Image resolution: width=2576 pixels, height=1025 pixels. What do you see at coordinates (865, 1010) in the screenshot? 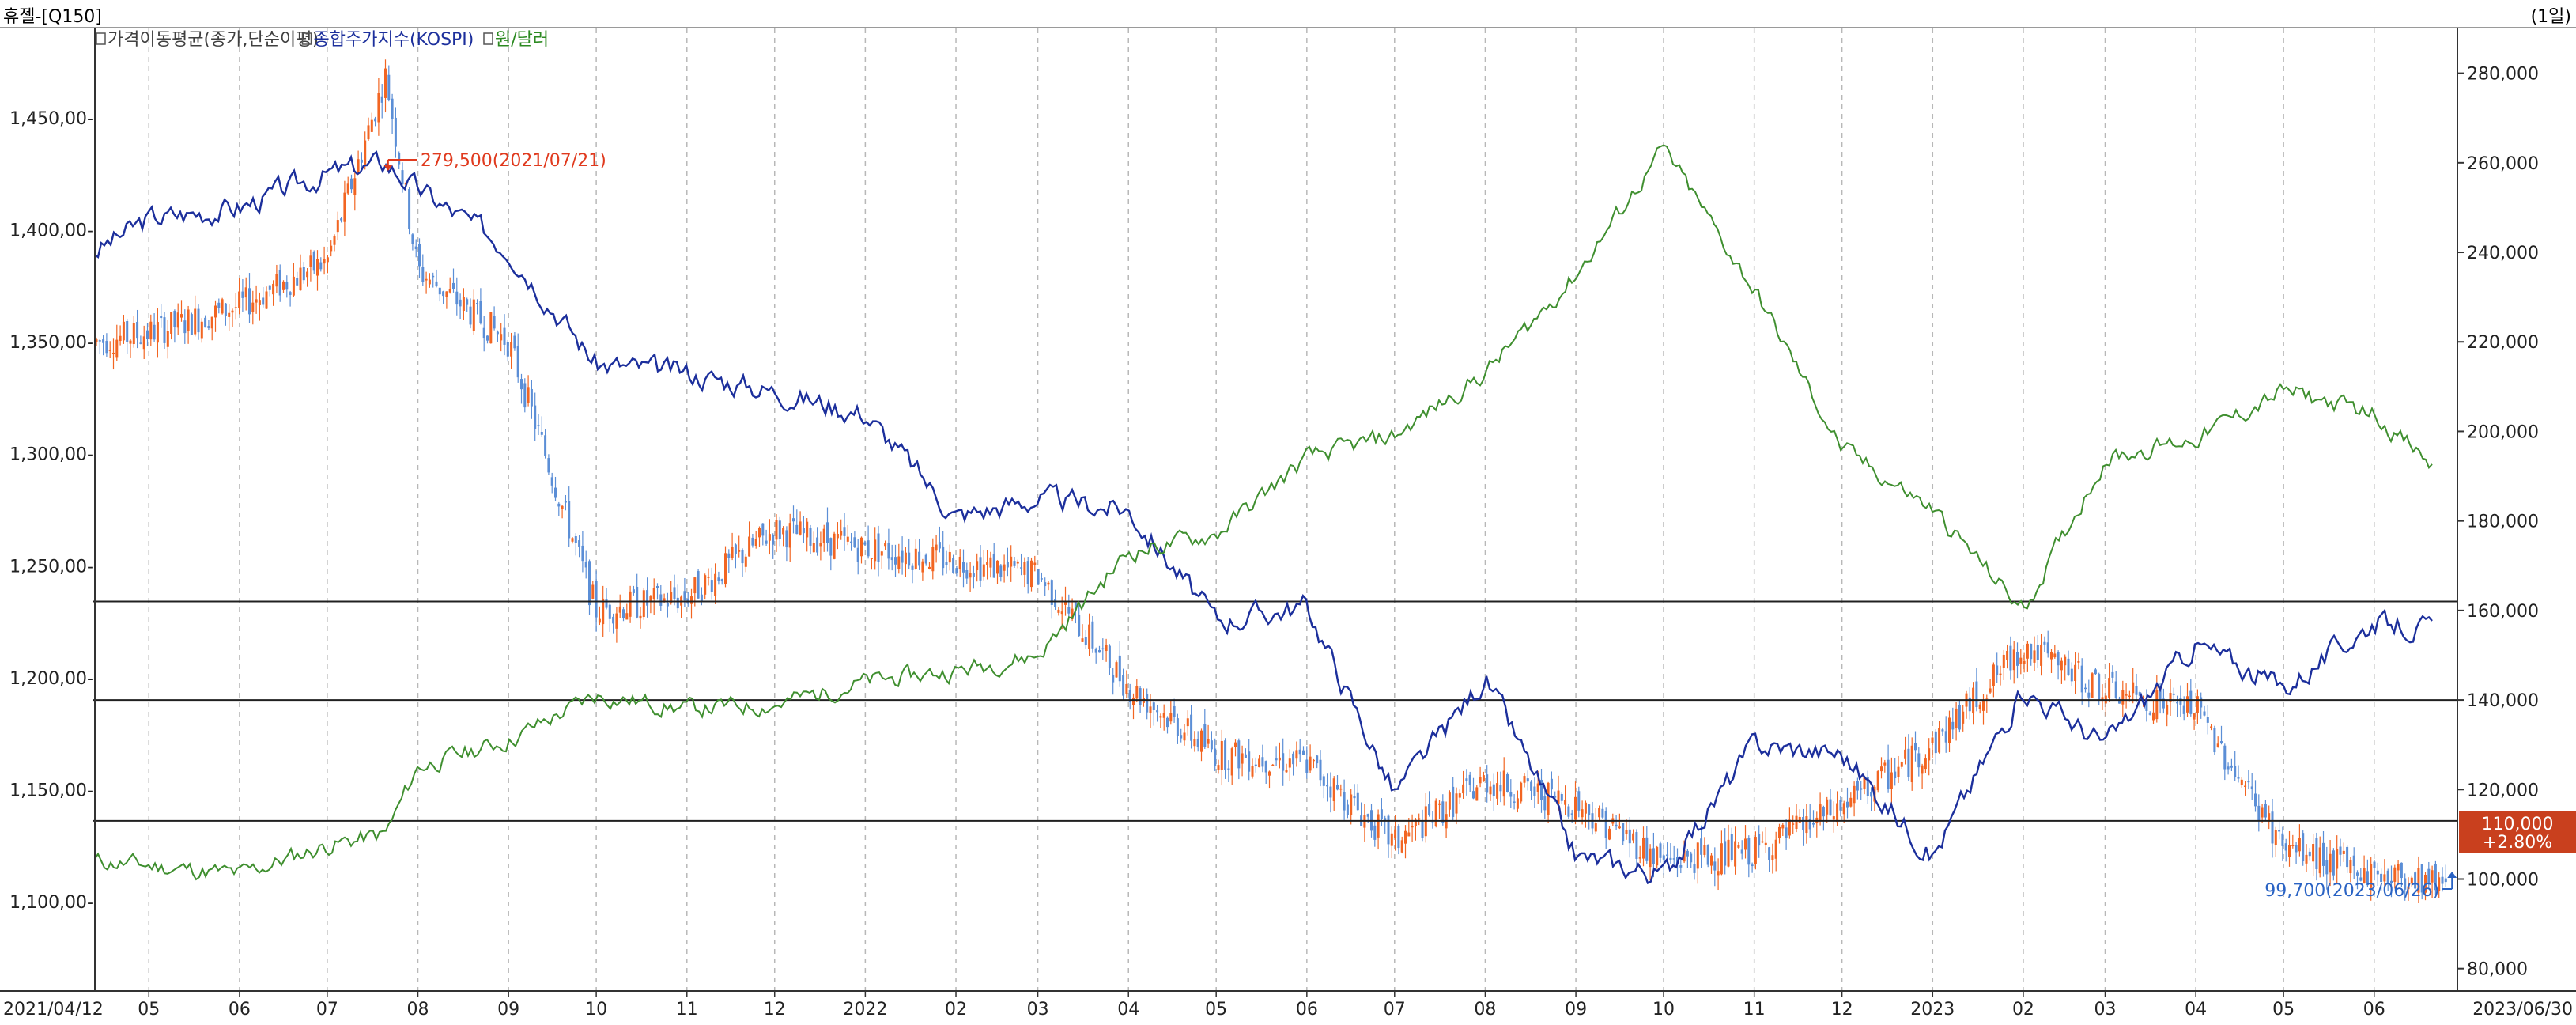
I see `x-axis-tick-label: 2022` at bounding box center [865, 1010].